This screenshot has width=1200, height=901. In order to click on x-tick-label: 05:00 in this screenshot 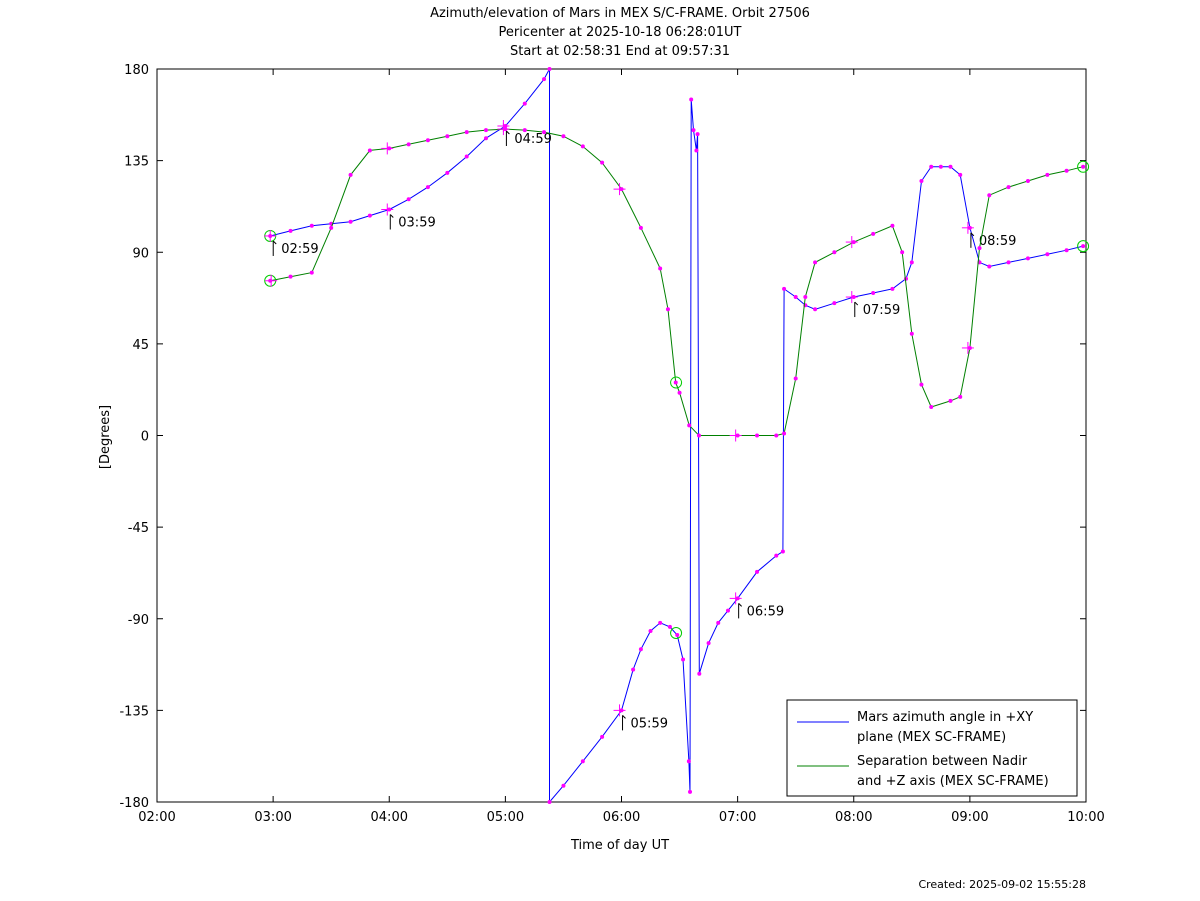, I will do `click(505, 817)`.